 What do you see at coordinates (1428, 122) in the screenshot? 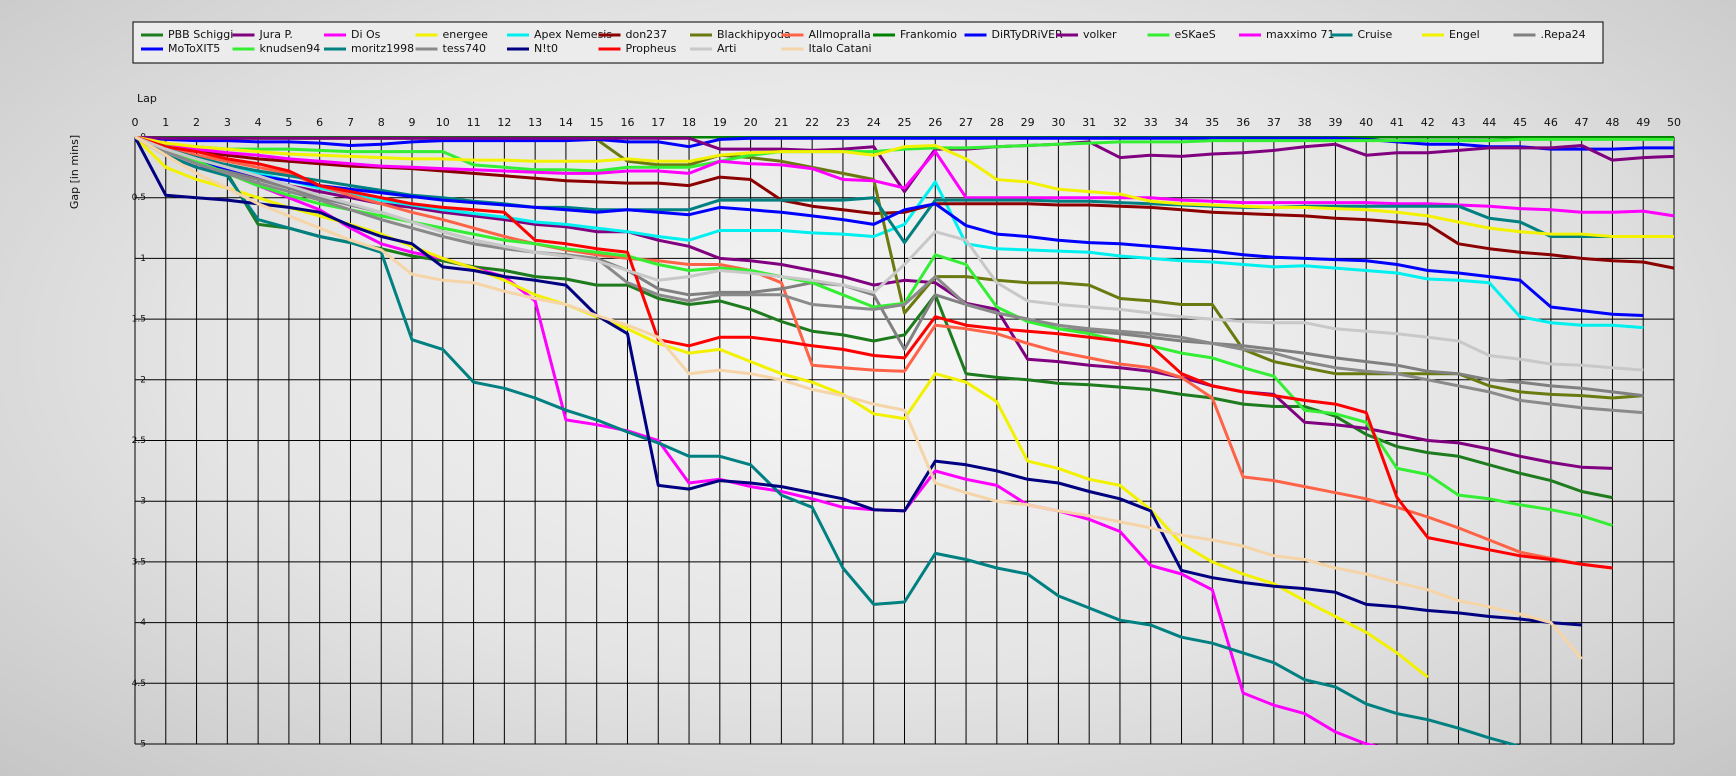
I see `x-tick-label: 42` at bounding box center [1428, 122].